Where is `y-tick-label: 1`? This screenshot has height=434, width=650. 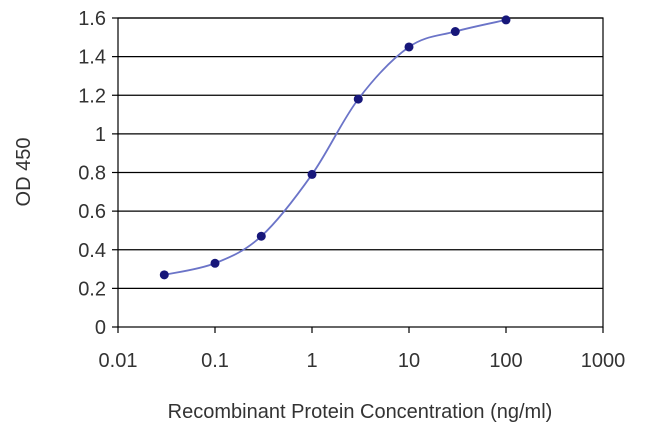
y-tick-label: 1 is located at coordinates (100, 135).